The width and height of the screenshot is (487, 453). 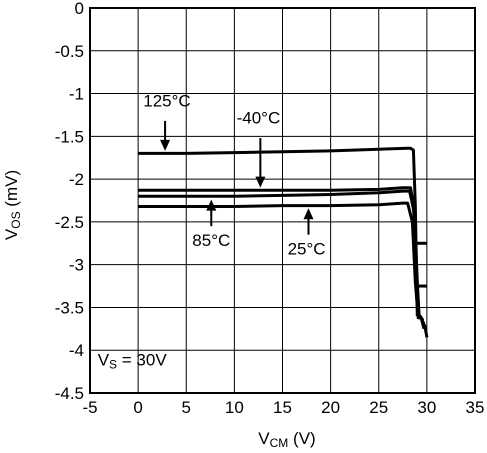 What do you see at coordinates (286, 439) in the screenshot?
I see `x-axis-title: VCM (V)` at bounding box center [286, 439].